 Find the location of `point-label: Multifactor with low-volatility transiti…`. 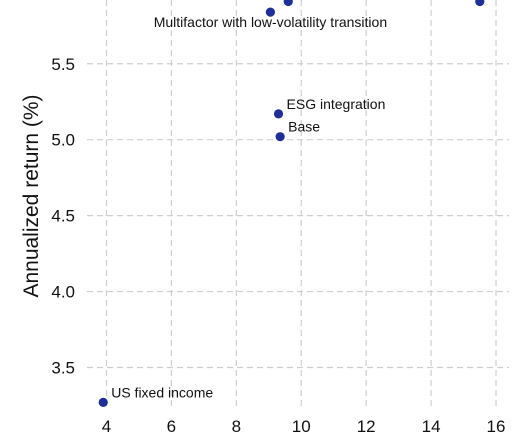

point-label: Multifactor with low-volatility transiti… is located at coordinates (270, 22).